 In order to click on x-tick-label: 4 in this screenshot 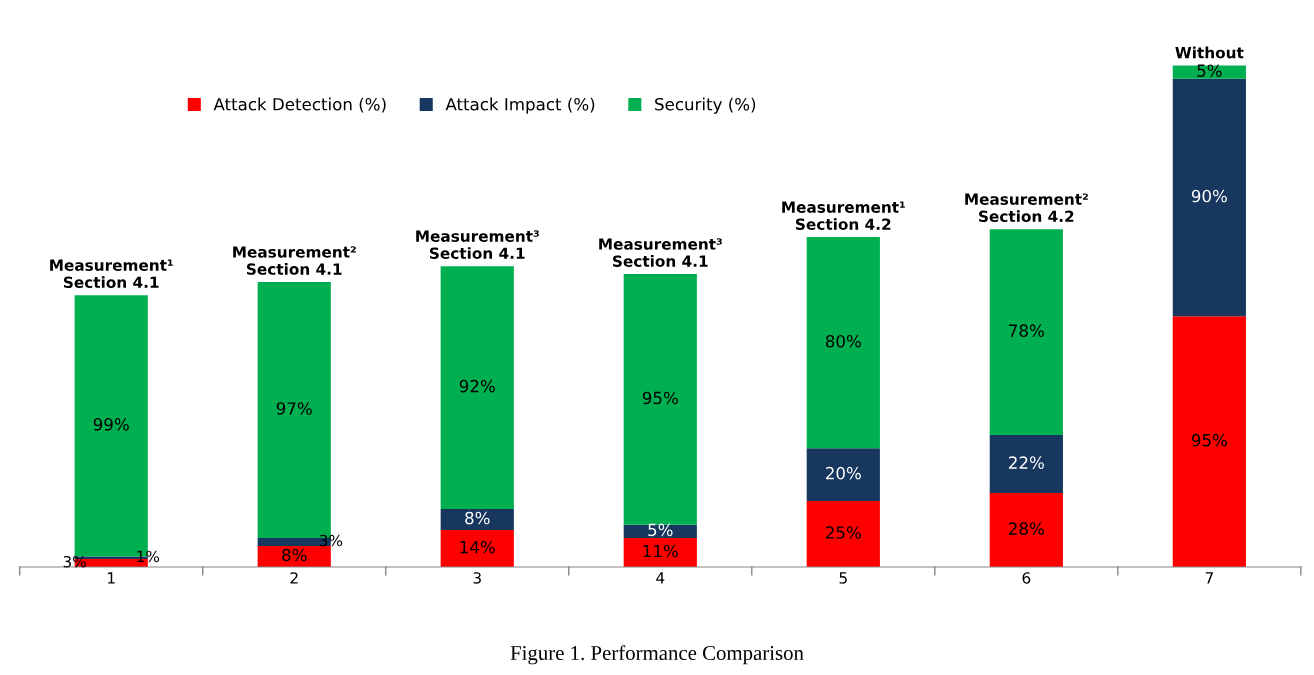, I will do `click(660, 578)`.